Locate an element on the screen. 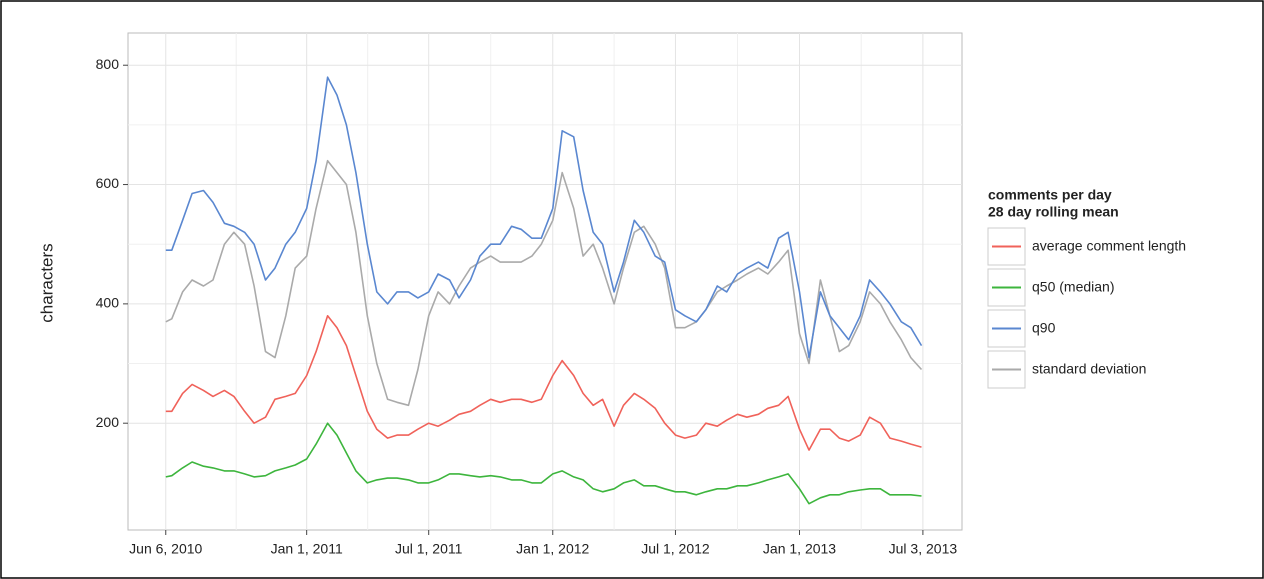  x-tick-label: Jan 1, 2011 is located at coordinates (307, 549).